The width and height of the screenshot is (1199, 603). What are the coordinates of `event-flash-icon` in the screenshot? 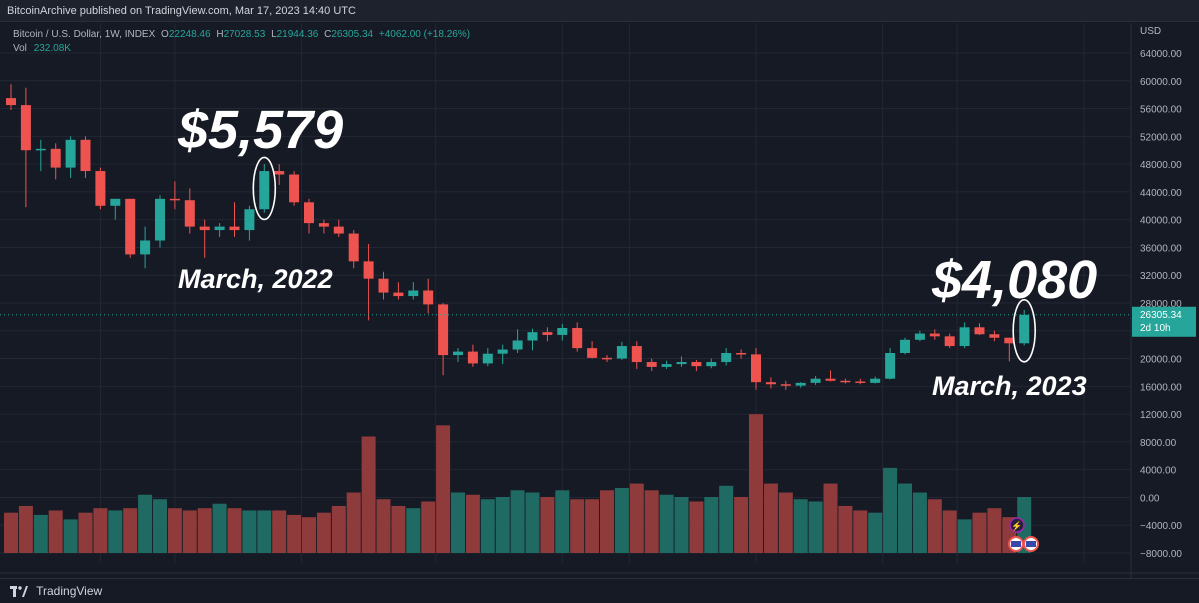 It's located at (1017, 525).